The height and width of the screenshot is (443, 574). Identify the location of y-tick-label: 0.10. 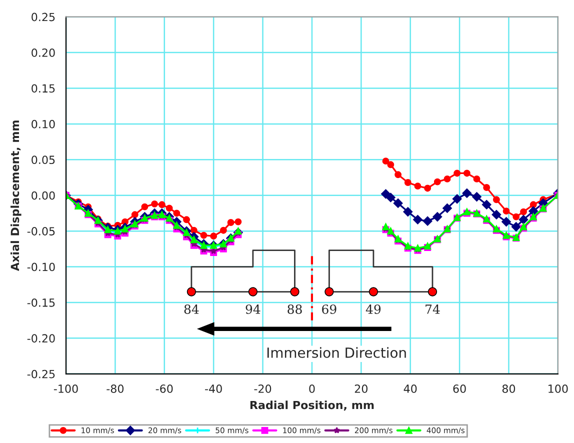
(43, 124).